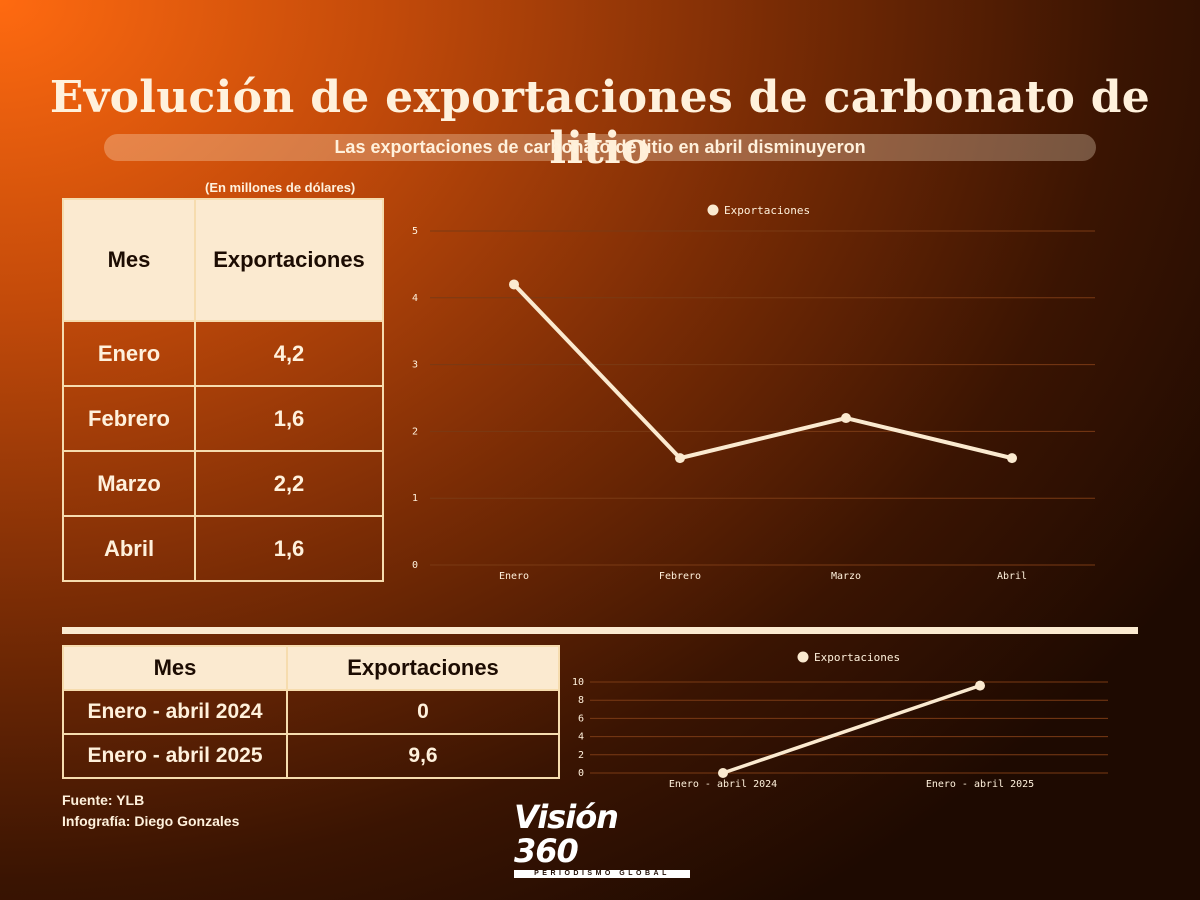 The width and height of the screenshot is (1200, 900). What do you see at coordinates (581, 700) in the screenshot?
I see `y-tick-label: 8` at bounding box center [581, 700].